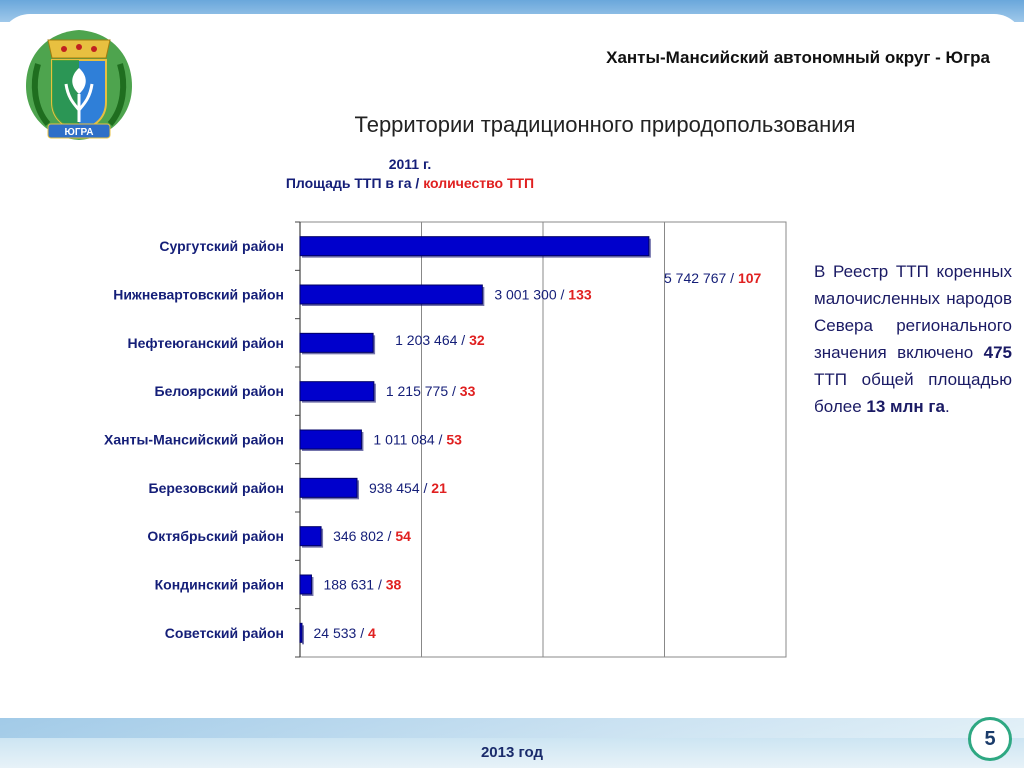  I want to click on category-label: Белоярский район, so click(220, 391).